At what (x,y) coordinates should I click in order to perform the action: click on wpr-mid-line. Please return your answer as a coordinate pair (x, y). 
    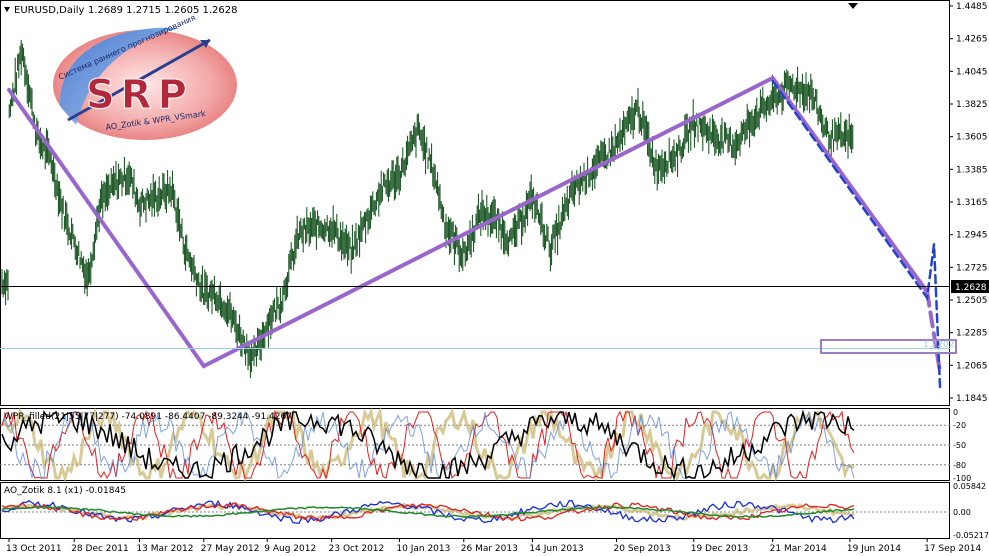
    Looking at the image, I should click on (428, 445).